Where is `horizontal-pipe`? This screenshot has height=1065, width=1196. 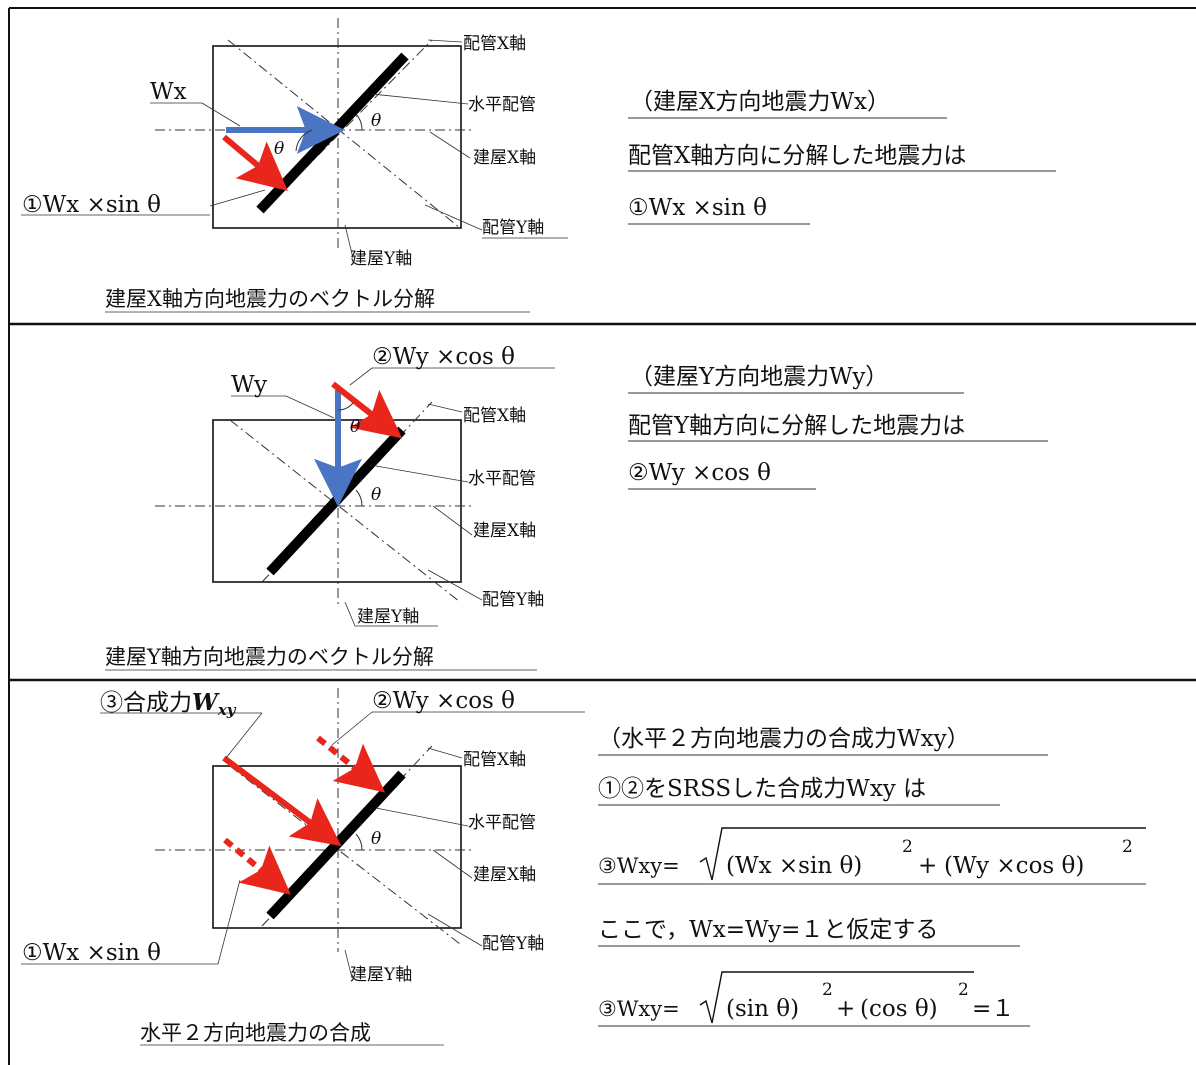 horizontal-pipe is located at coordinates (336, 845).